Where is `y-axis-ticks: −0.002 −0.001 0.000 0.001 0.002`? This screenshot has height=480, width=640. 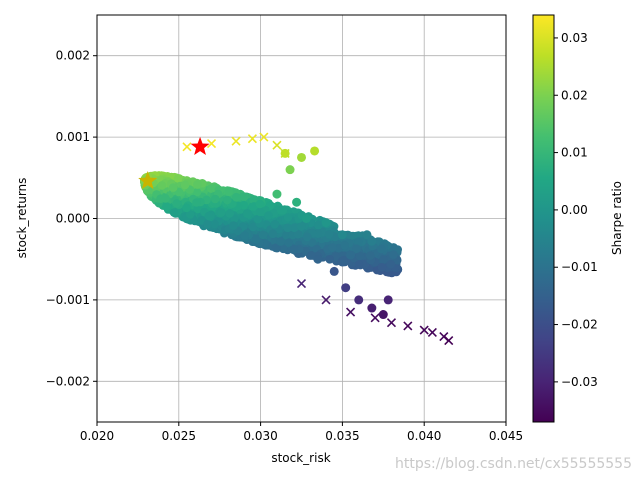 y-axis-ticks: −0.002 −0.001 0.000 0.001 0.002 is located at coordinates (71, 218).